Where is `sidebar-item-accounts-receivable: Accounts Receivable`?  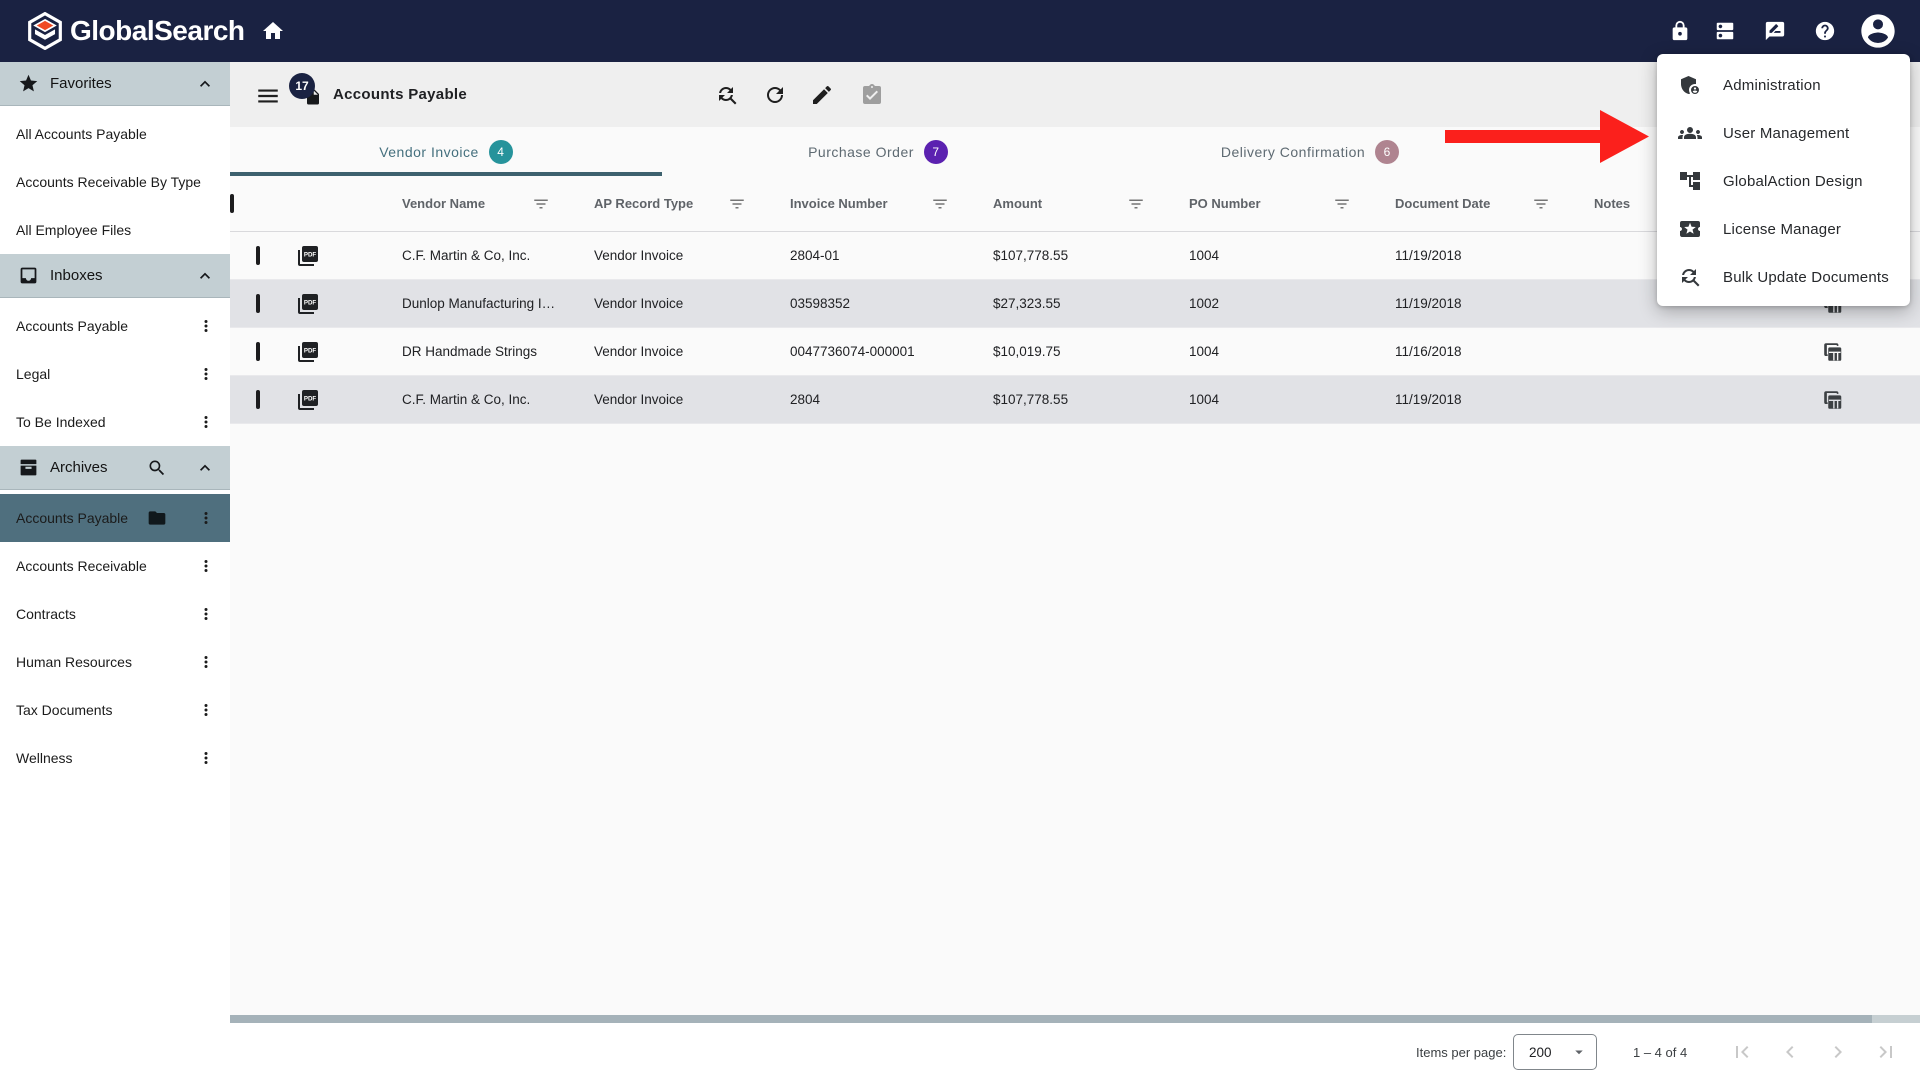 sidebar-item-accounts-receivable: Accounts Receivable is located at coordinates (115, 566).